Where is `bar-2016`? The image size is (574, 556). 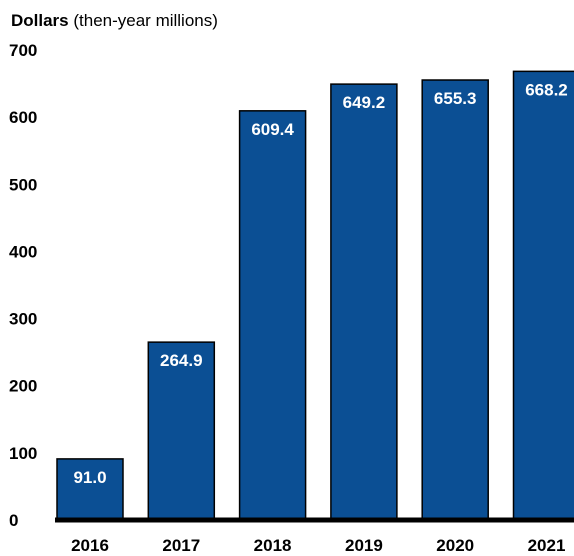 bar-2016 is located at coordinates (90, 489).